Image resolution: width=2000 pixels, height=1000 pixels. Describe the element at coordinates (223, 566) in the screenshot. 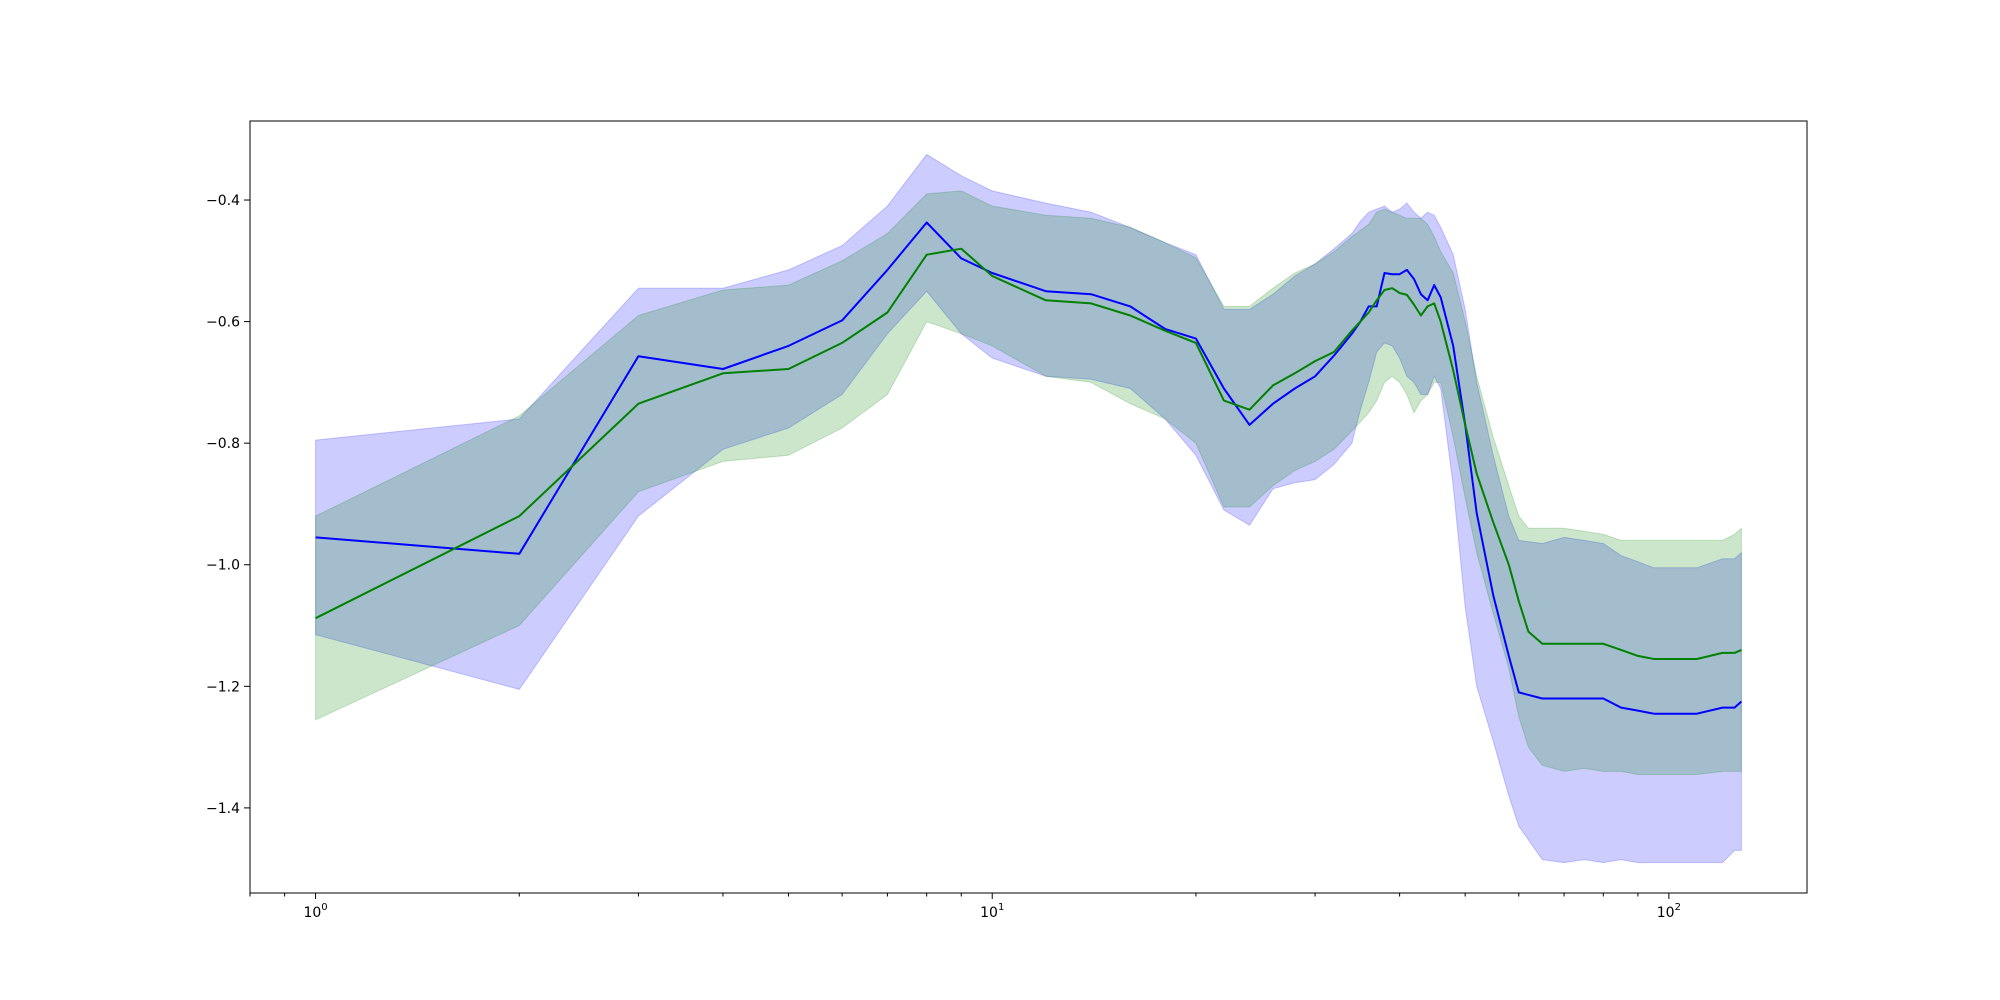

I see `y-tick-label: −1.0` at that location.